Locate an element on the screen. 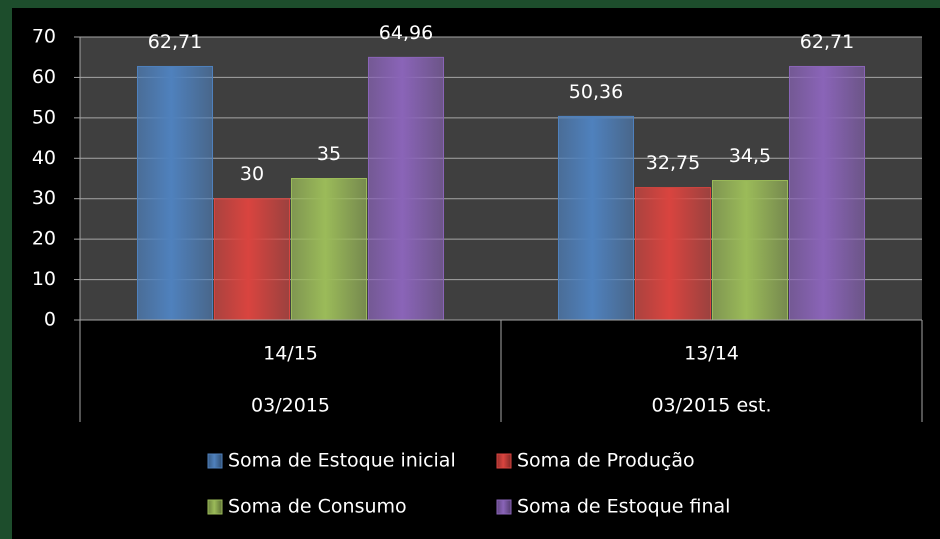 This screenshot has width=940, height=539. y-tick-label: 20 is located at coordinates (44, 239).